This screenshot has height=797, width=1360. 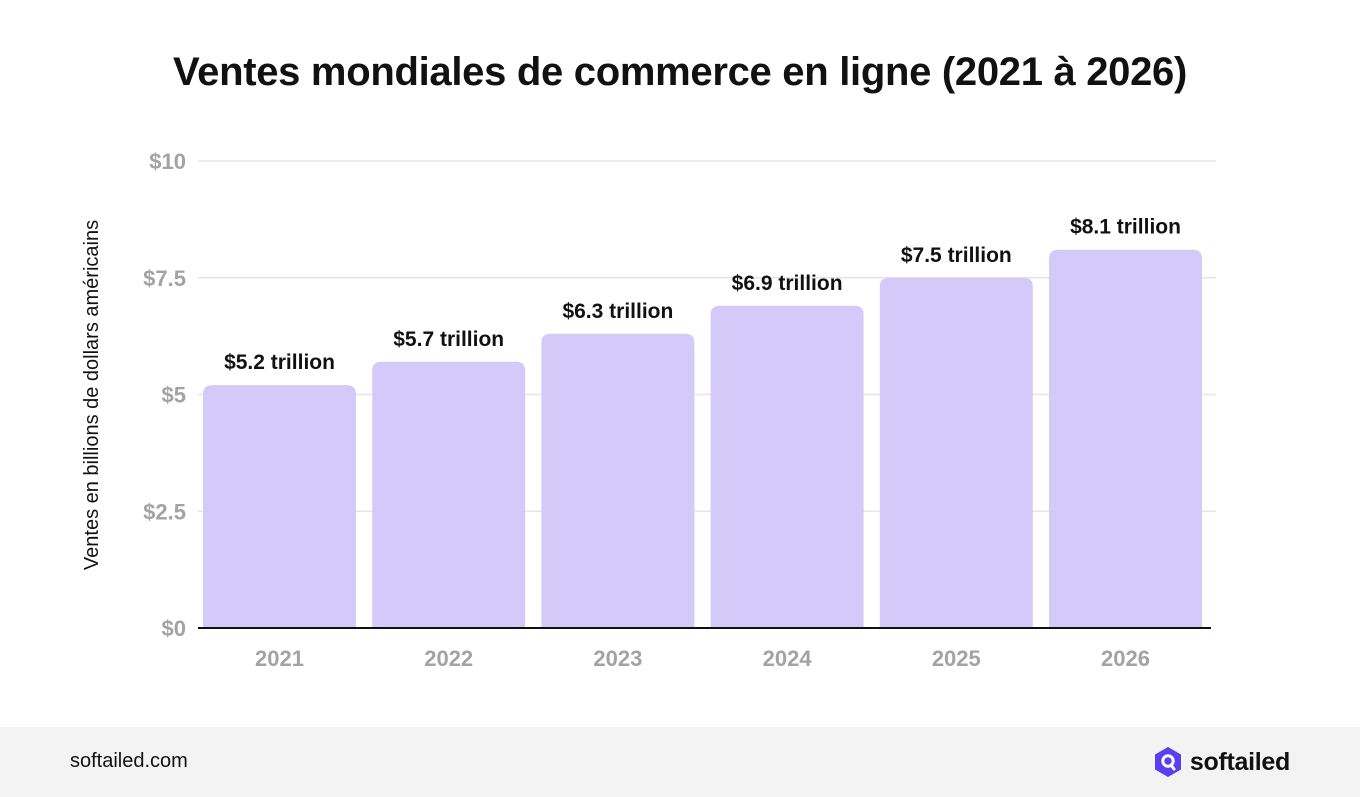 What do you see at coordinates (788, 658) in the screenshot?
I see `x-tick-label: 2024` at bounding box center [788, 658].